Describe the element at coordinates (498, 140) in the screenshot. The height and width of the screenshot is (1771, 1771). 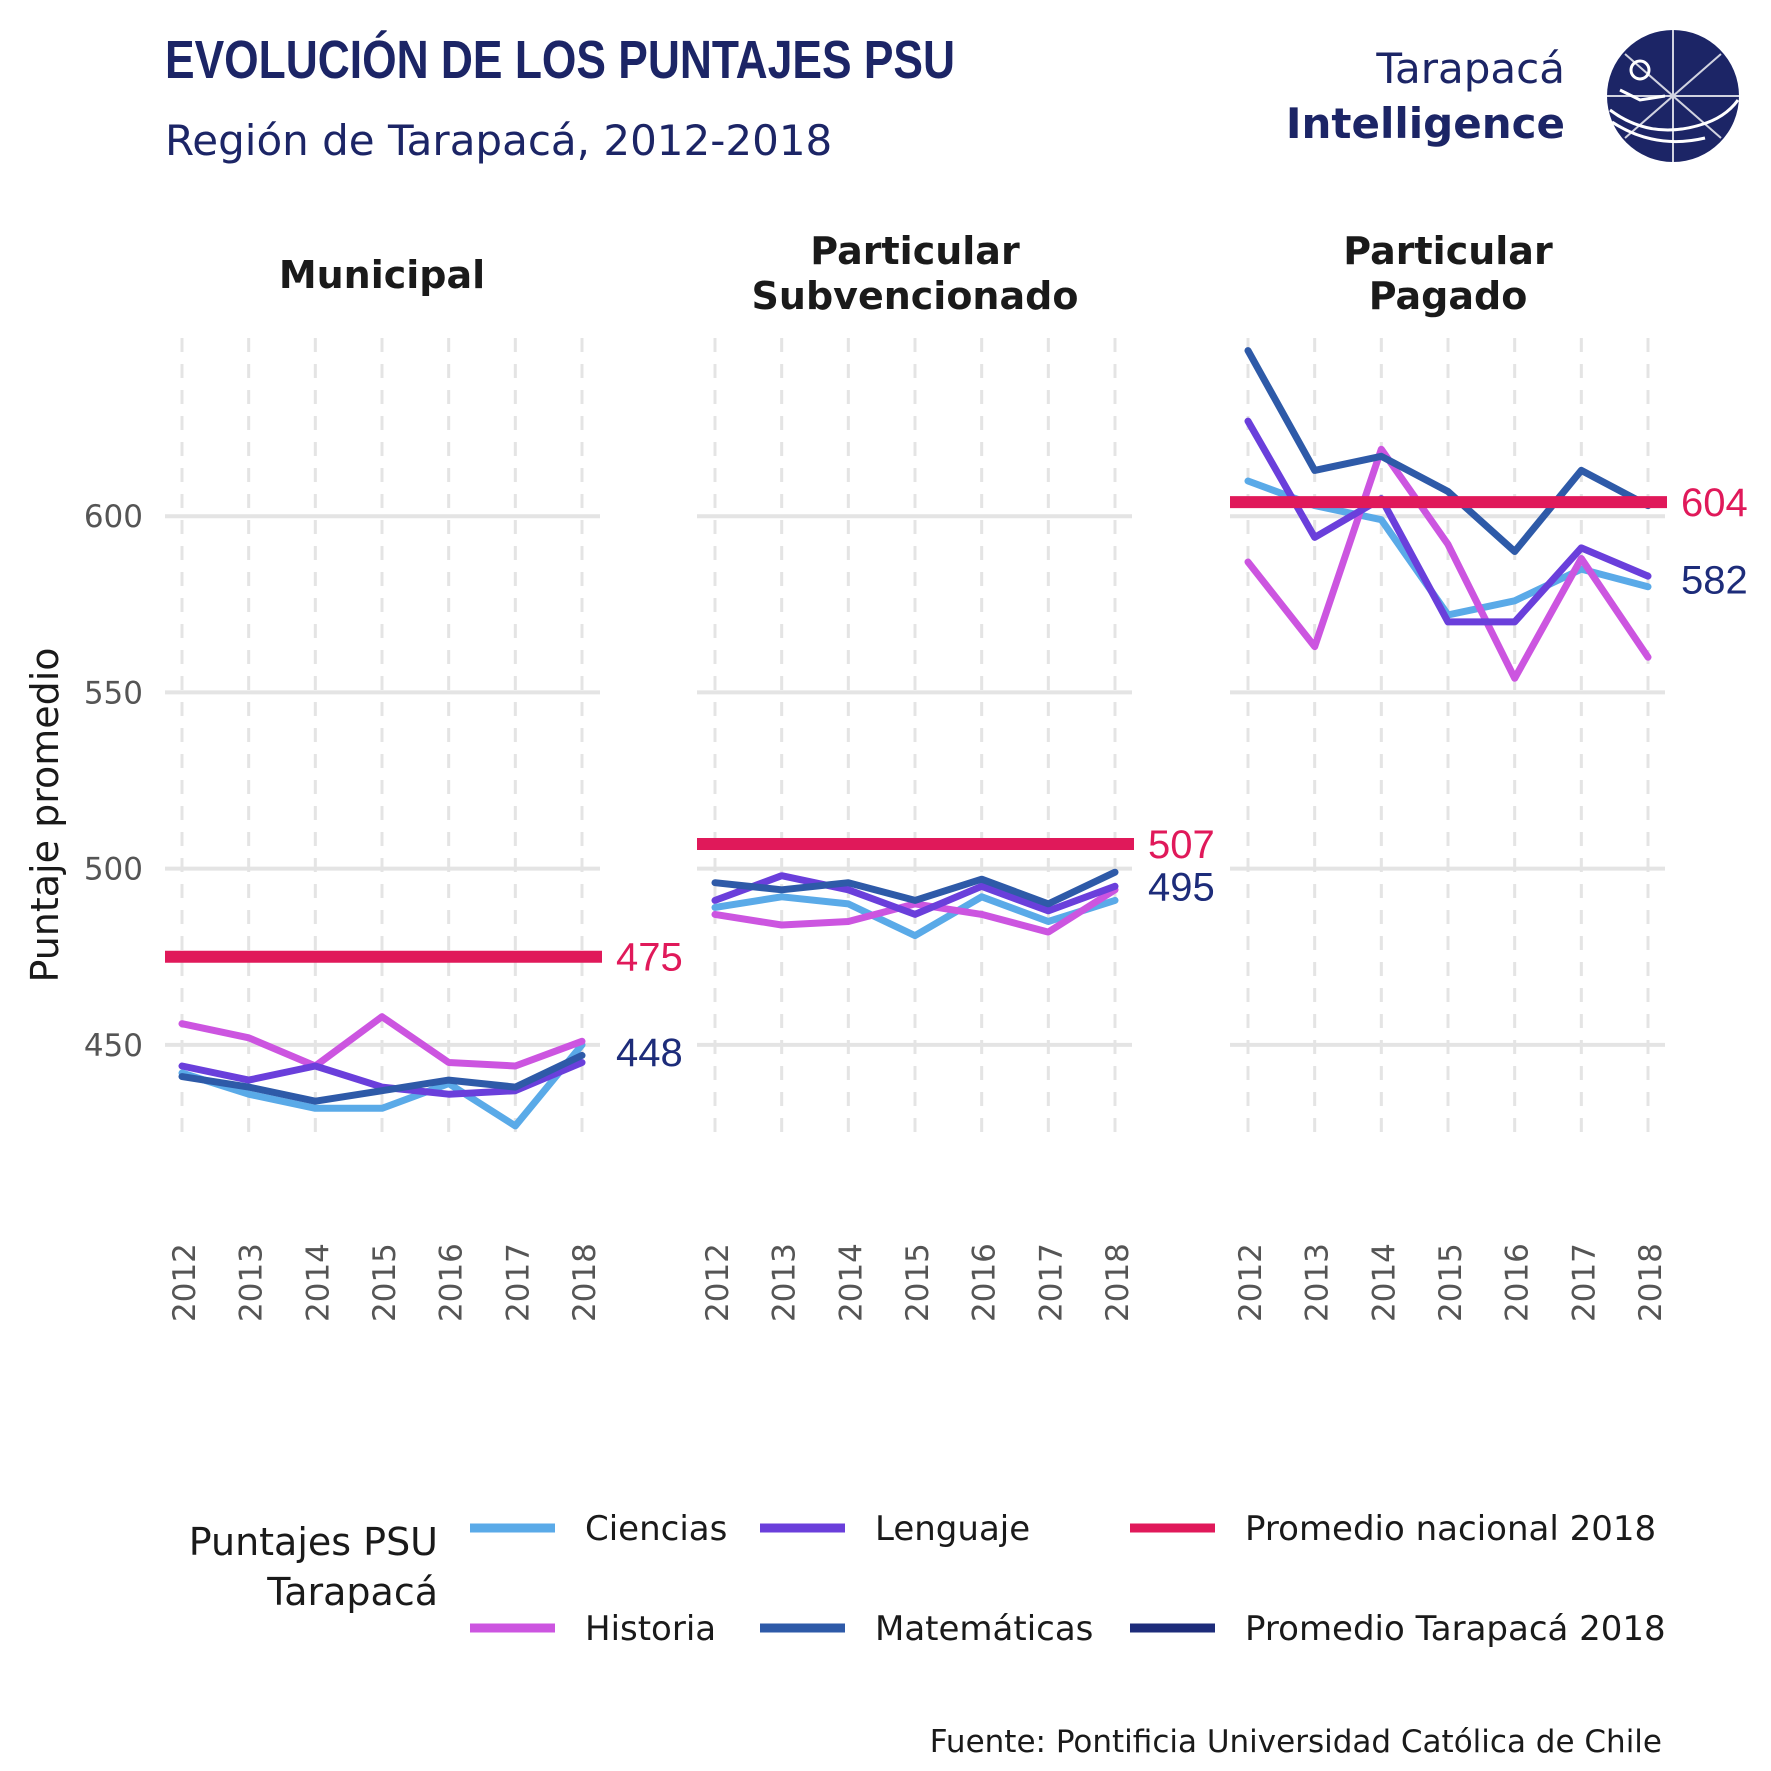
I see `chart-subtitle: Región de Tarapacá, 2012-2018` at that location.